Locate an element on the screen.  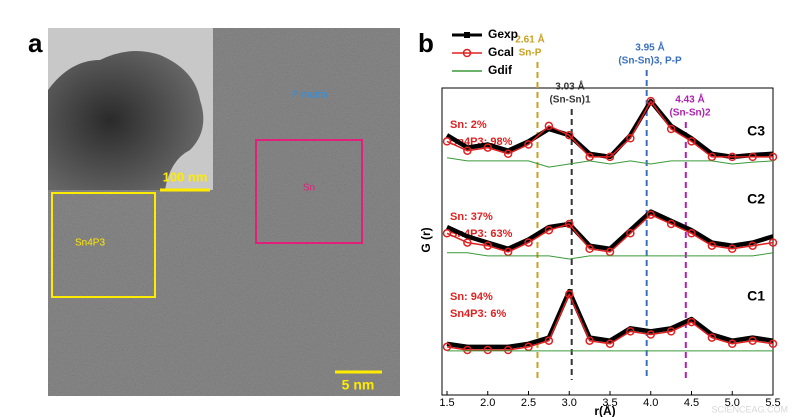
legend-label: Gexp is located at coordinates (503, 34).